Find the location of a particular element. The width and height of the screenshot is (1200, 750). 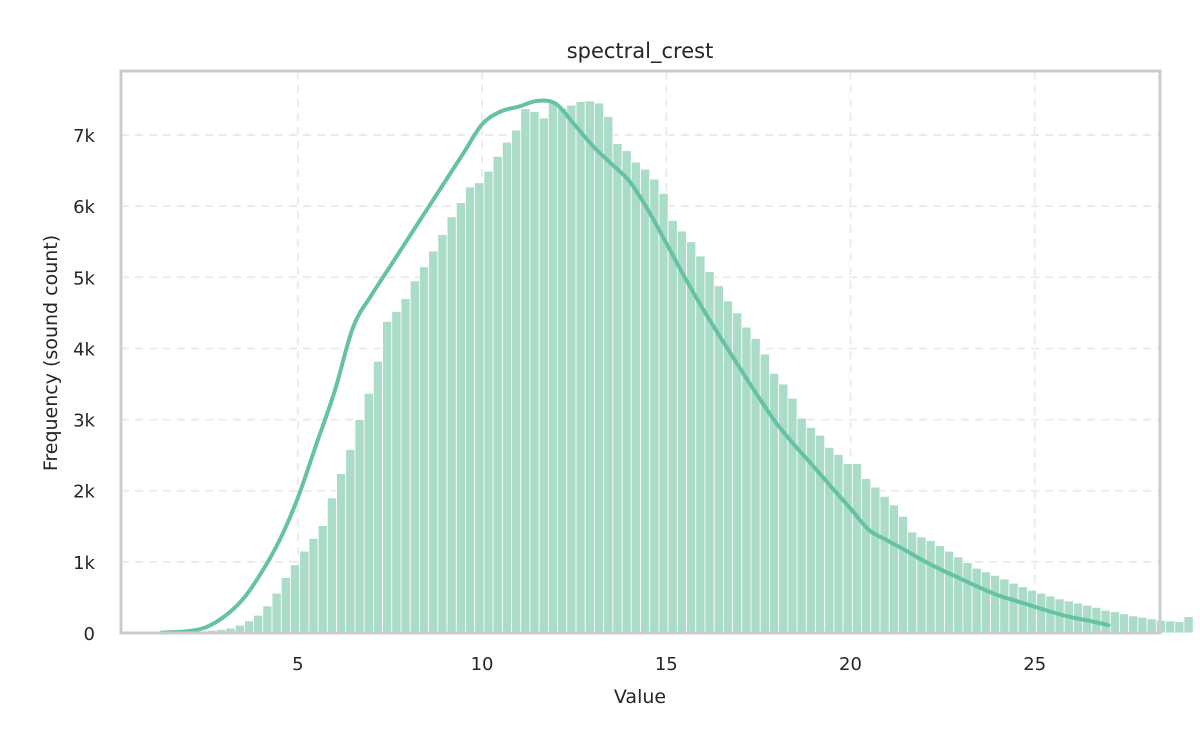

chart-title: spectral_crest is located at coordinates (640, 51).